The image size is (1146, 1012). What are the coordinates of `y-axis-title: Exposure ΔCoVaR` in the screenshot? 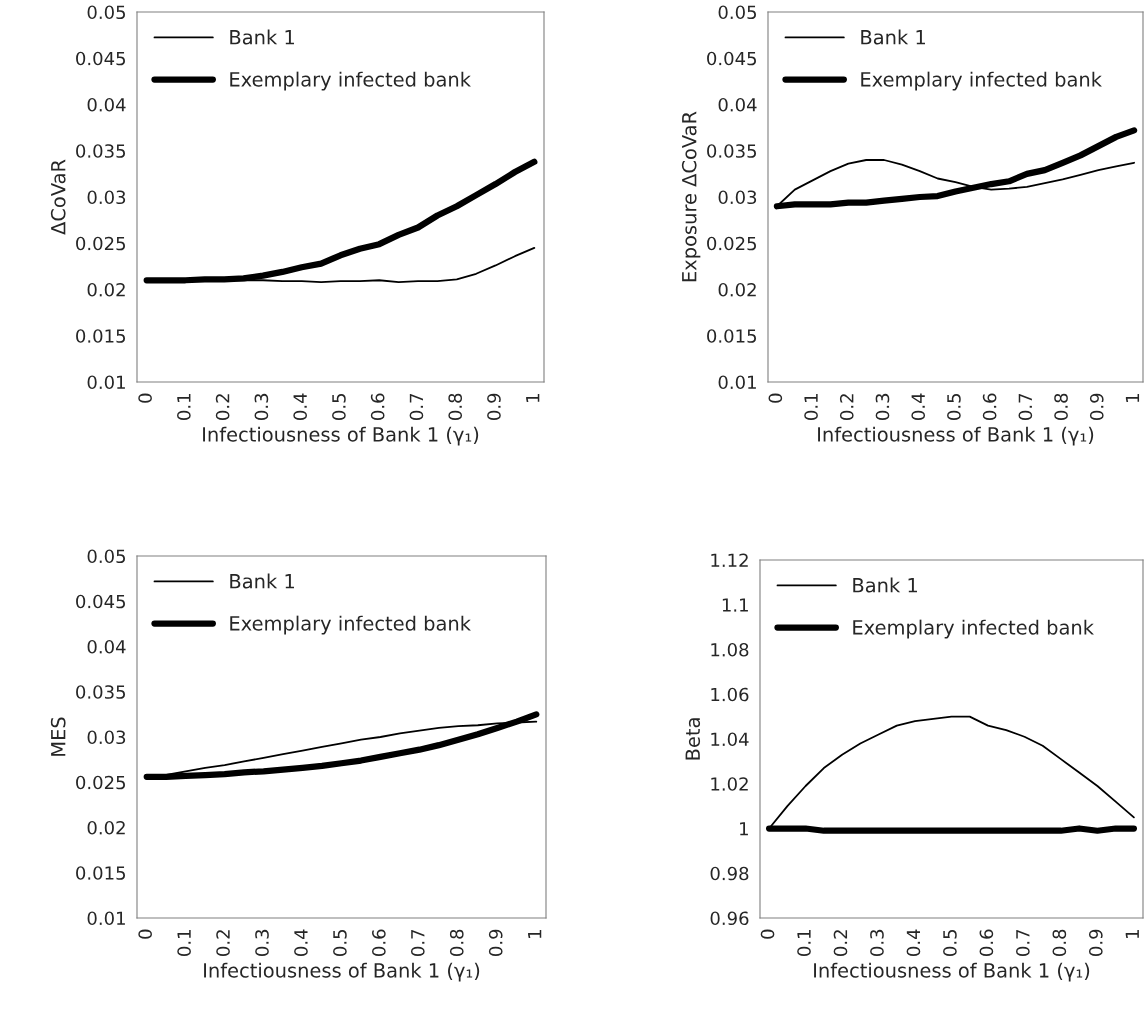 It's located at (691, 196).